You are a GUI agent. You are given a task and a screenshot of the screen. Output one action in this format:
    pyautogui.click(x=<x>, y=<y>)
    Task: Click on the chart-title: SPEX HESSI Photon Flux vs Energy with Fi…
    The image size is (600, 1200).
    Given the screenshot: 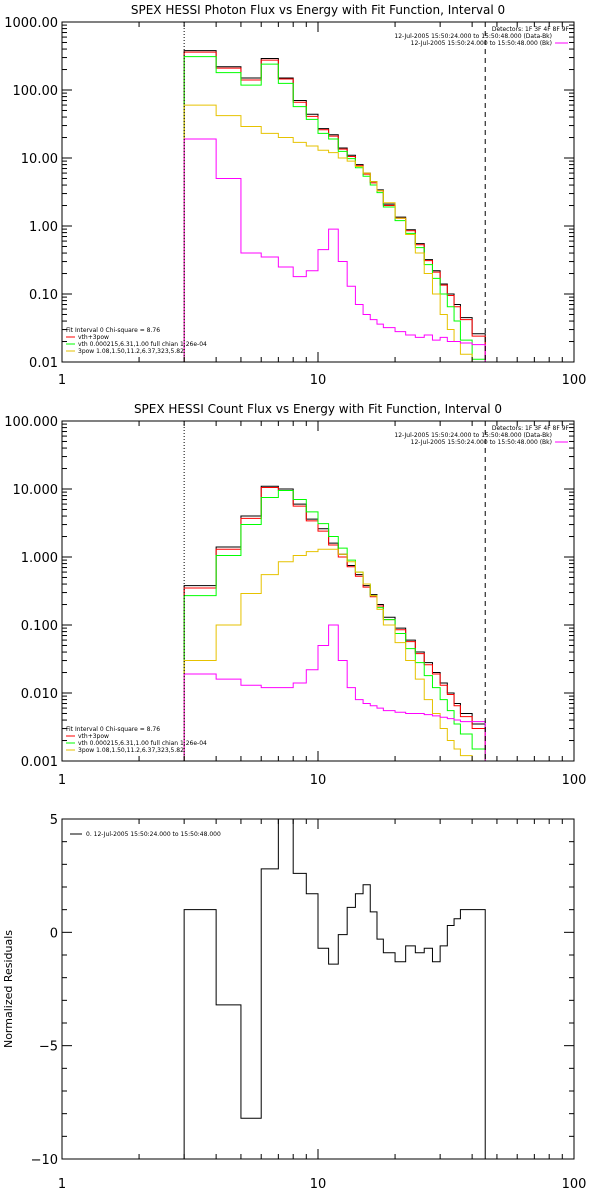 What is the action you would take?
    pyautogui.click(x=318, y=10)
    